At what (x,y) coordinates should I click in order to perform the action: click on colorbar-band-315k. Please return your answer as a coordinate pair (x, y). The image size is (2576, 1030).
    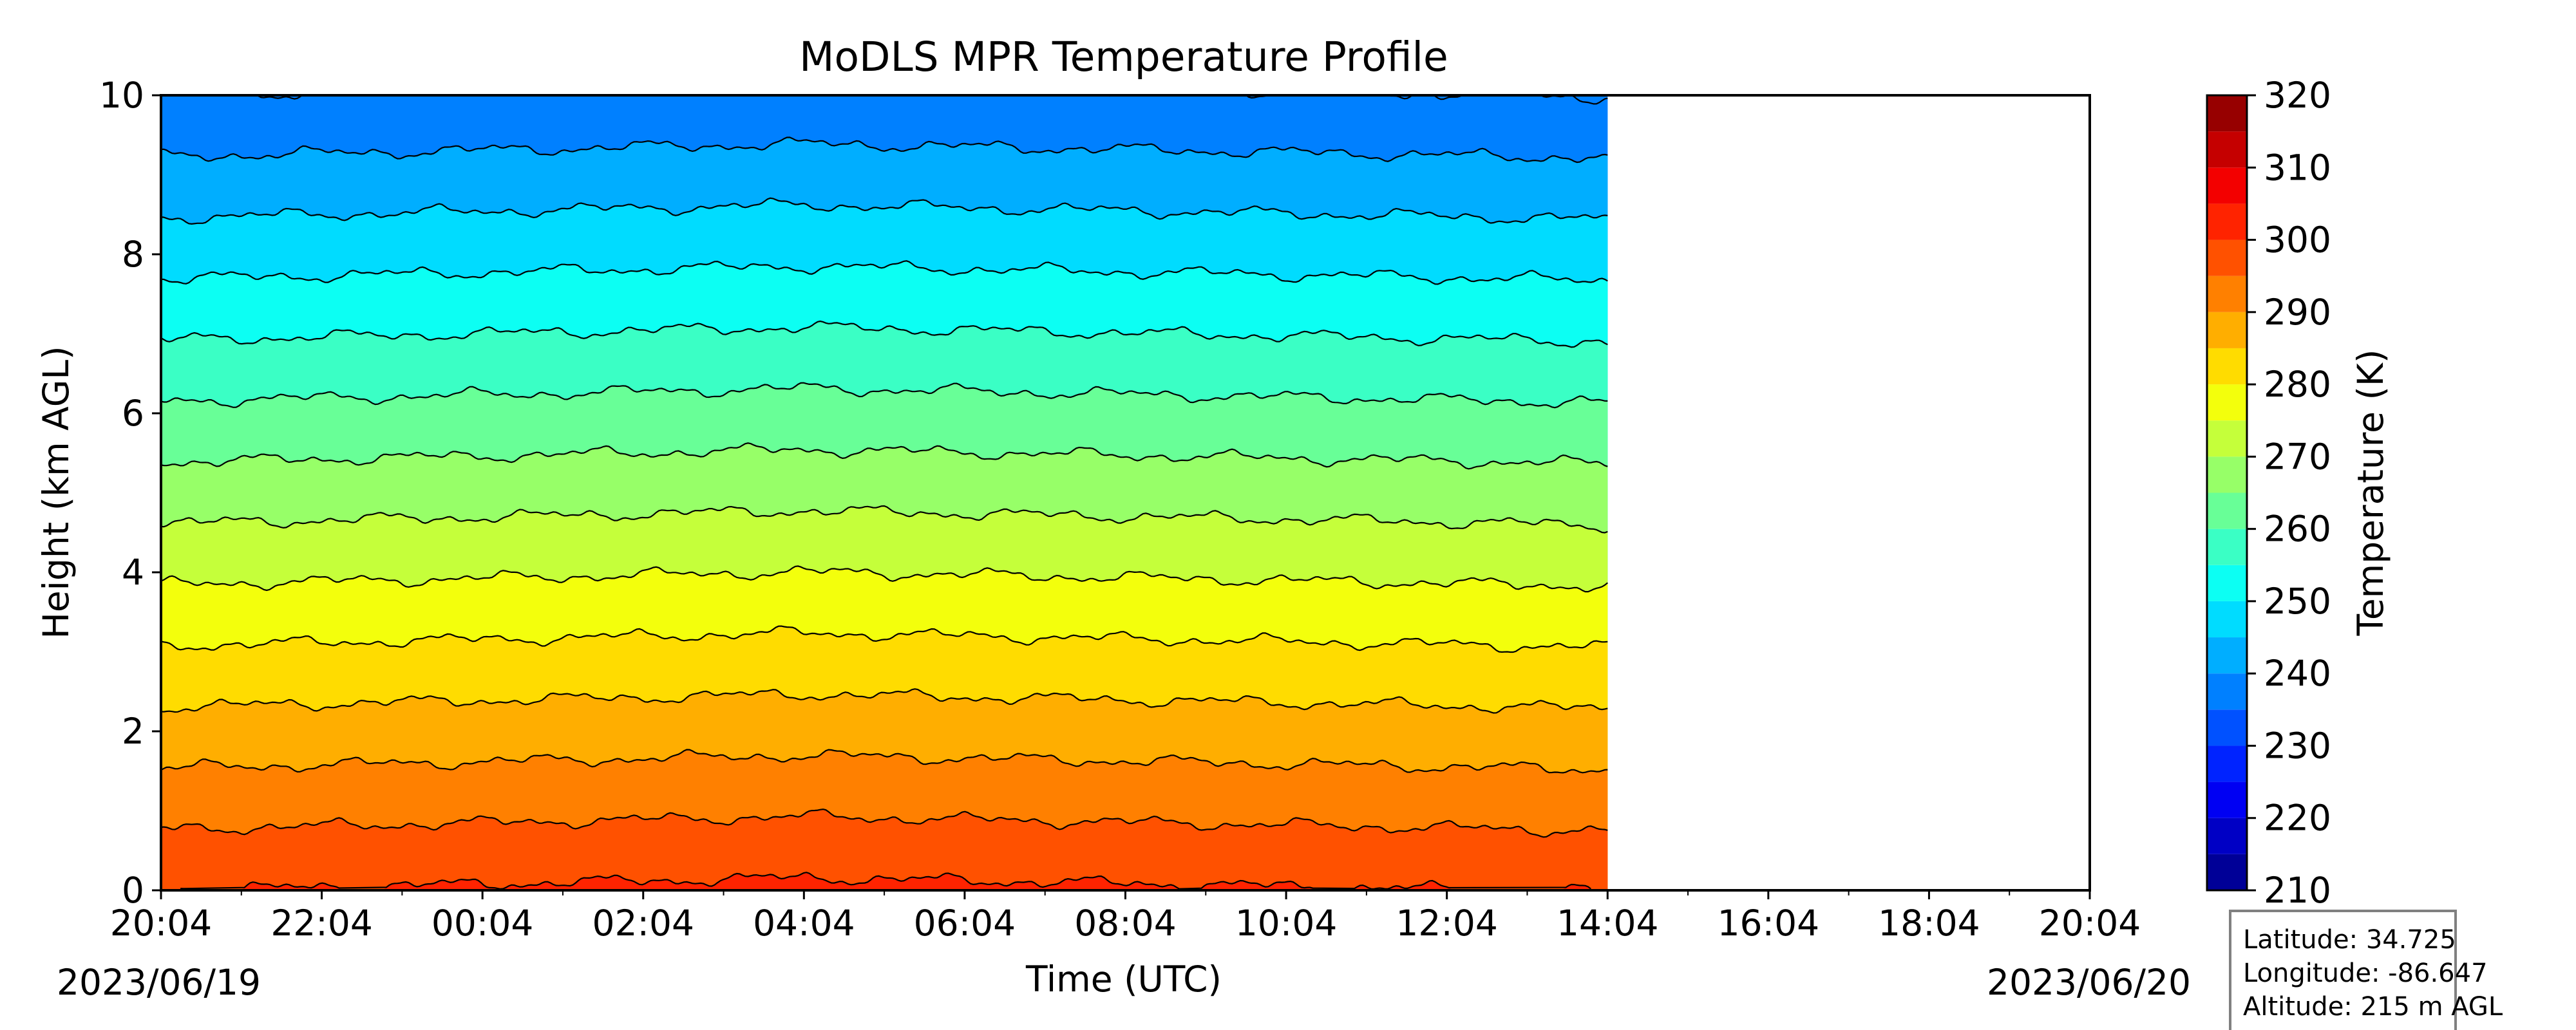
    Looking at the image, I should click on (2227, 113).